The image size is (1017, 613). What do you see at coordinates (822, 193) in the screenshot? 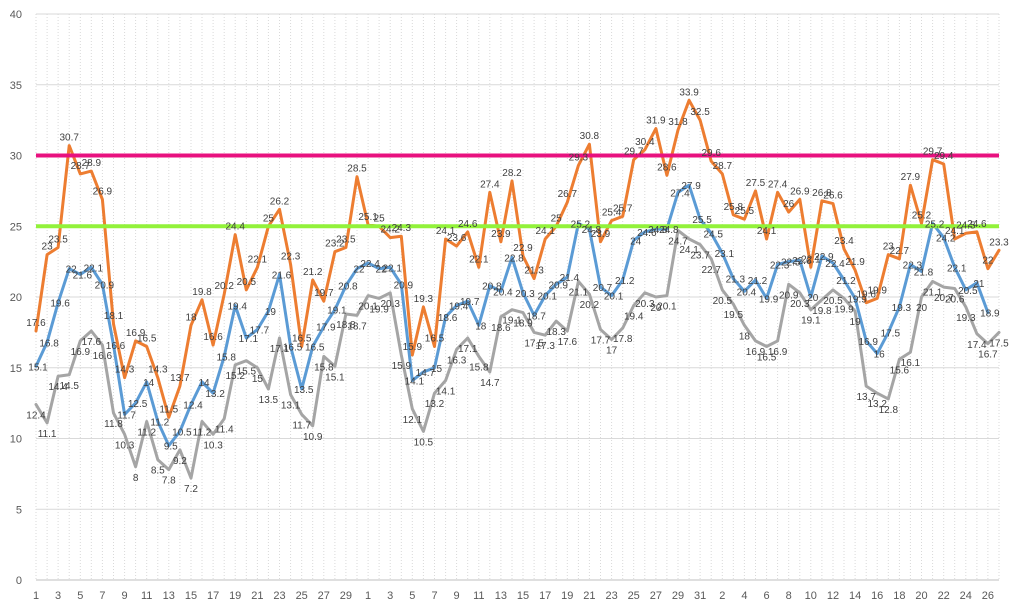
I see `data-label-max: 26.8` at bounding box center [822, 193].